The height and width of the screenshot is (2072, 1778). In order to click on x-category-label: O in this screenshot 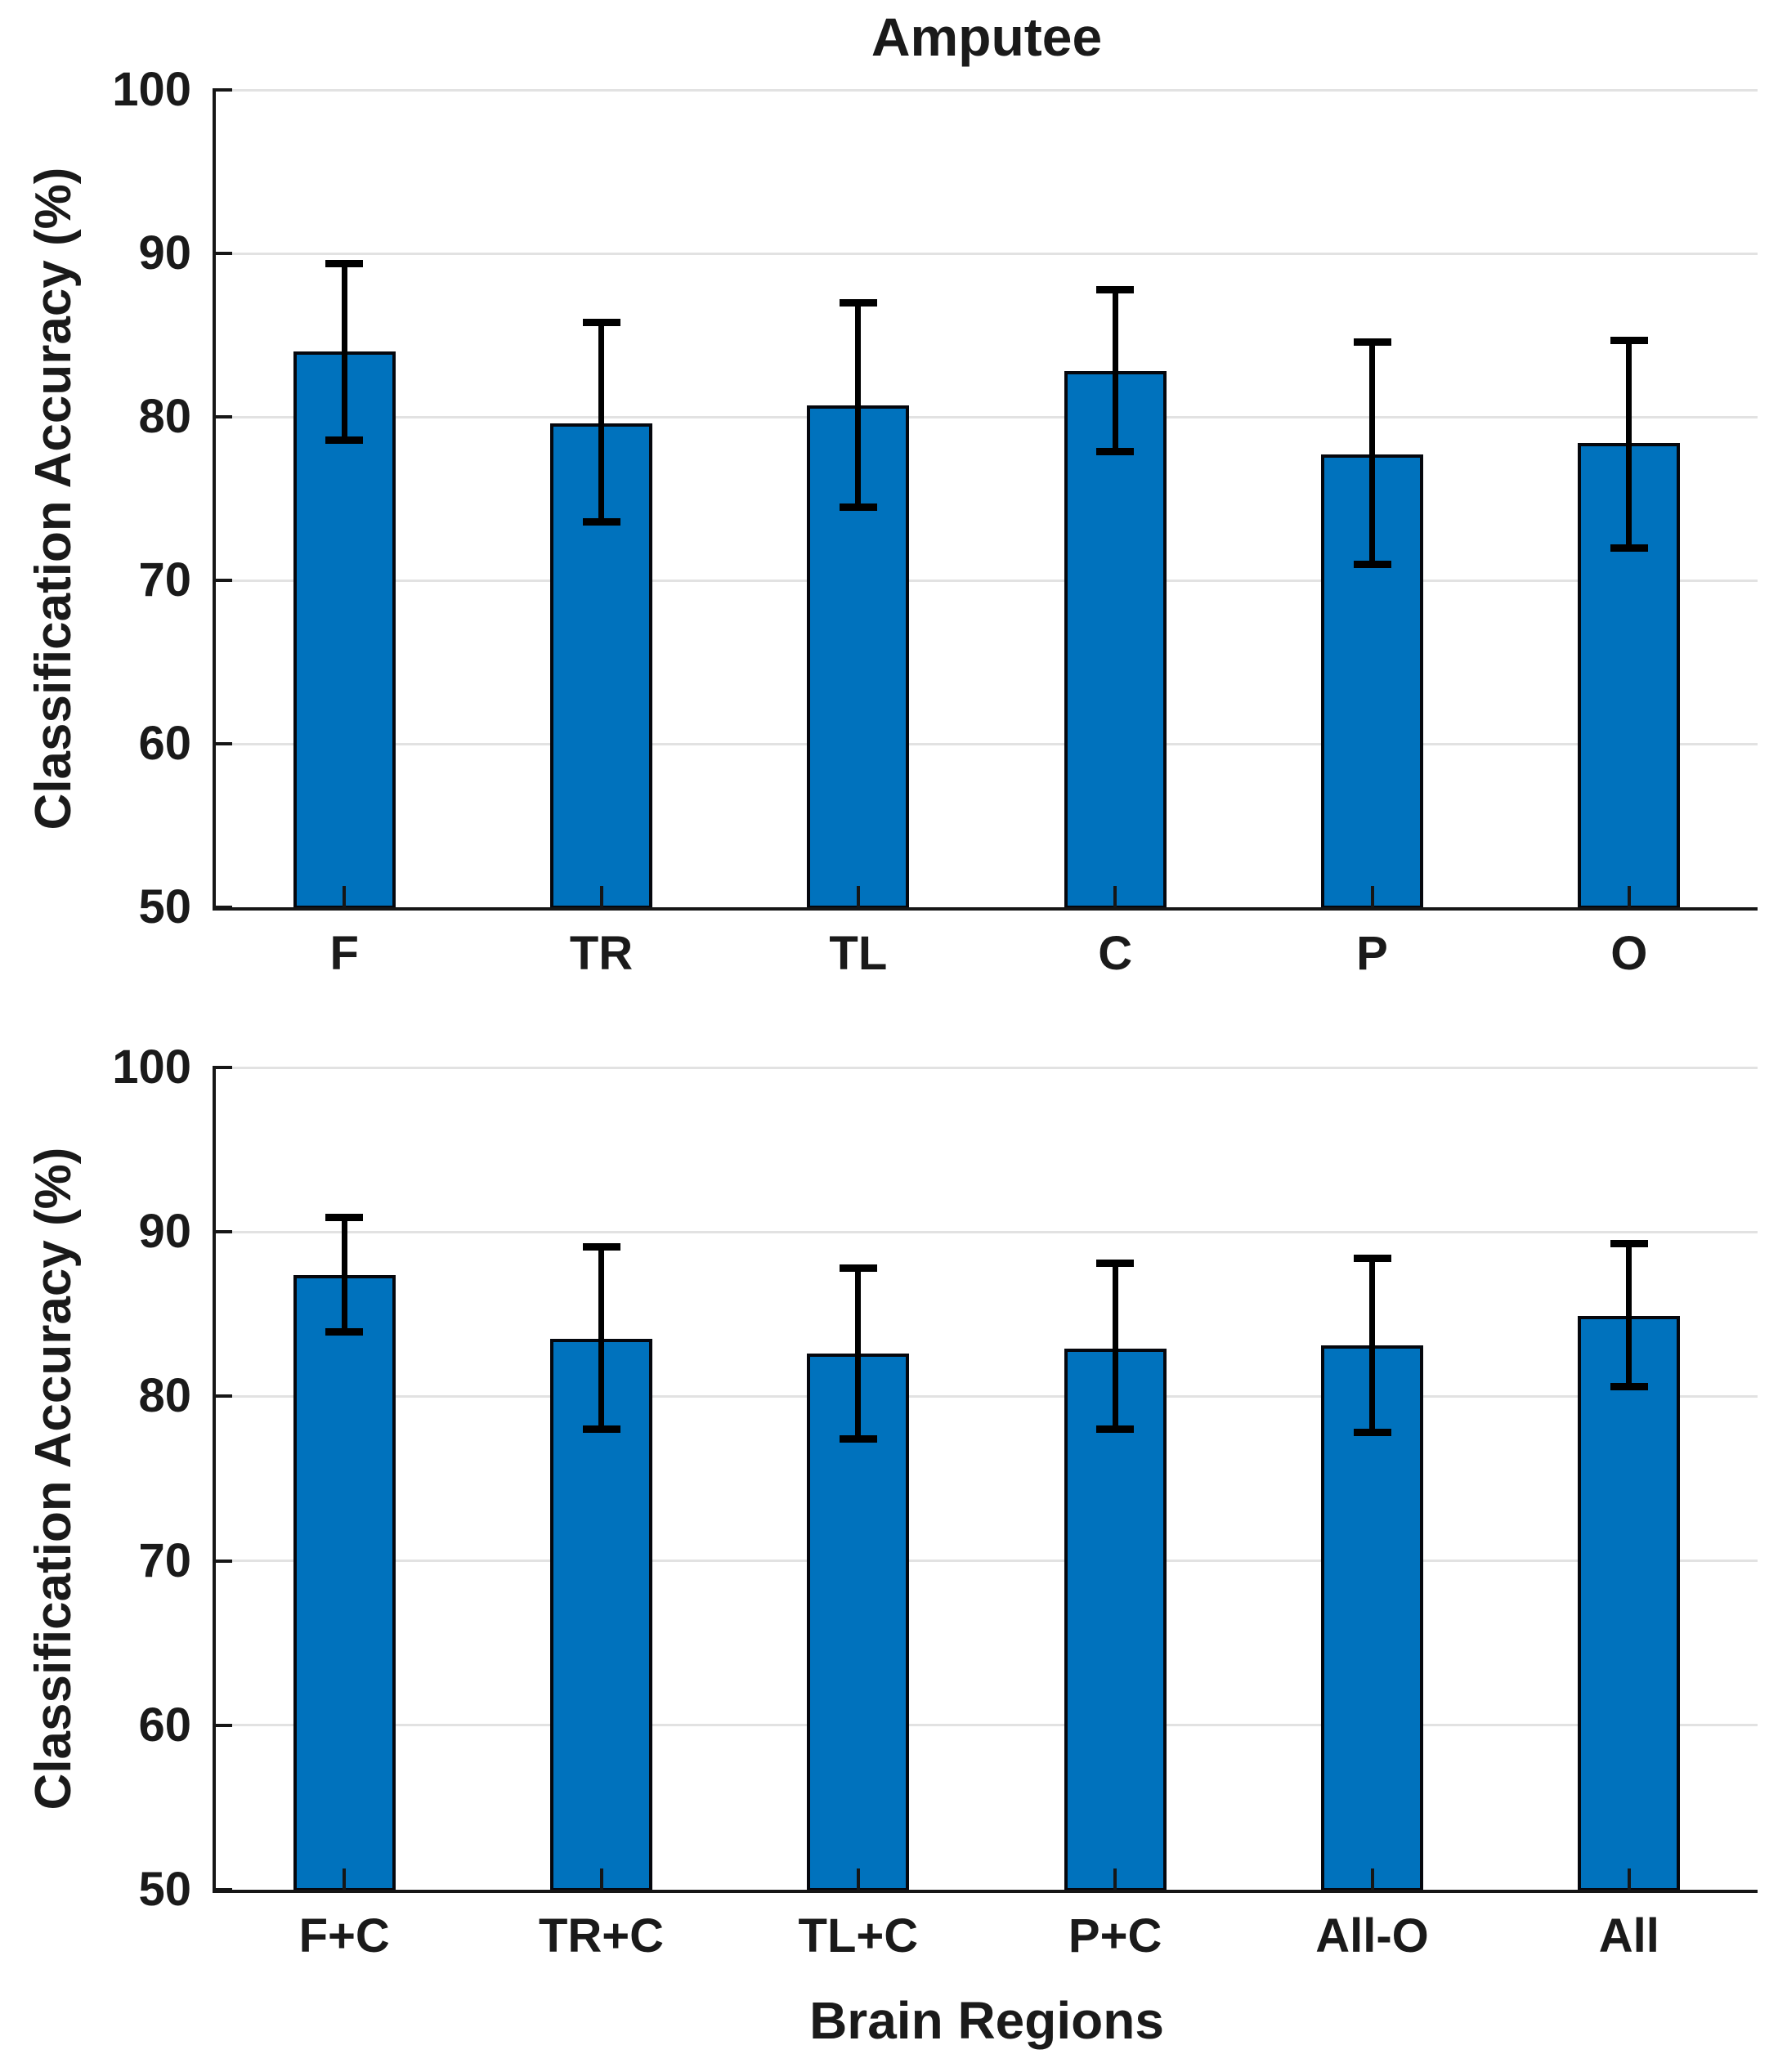, I will do `click(1629, 953)`.